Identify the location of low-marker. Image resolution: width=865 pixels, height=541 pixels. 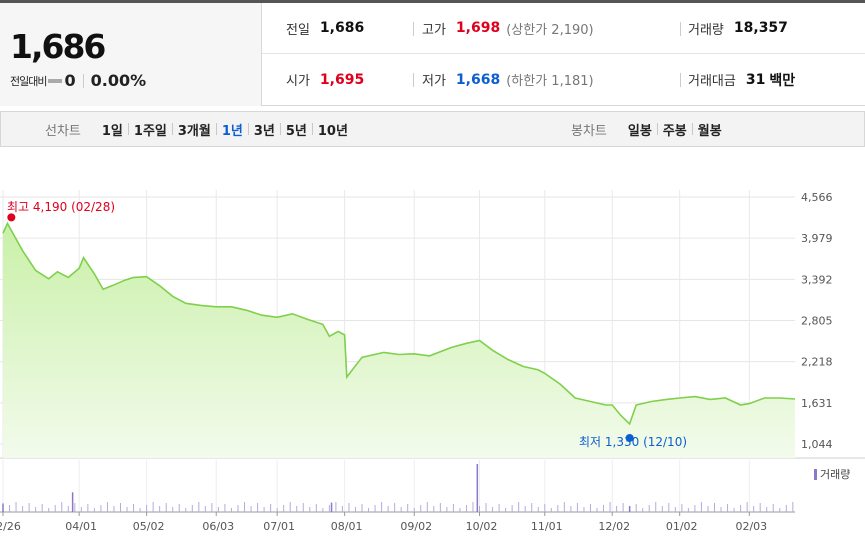
(629, 437).